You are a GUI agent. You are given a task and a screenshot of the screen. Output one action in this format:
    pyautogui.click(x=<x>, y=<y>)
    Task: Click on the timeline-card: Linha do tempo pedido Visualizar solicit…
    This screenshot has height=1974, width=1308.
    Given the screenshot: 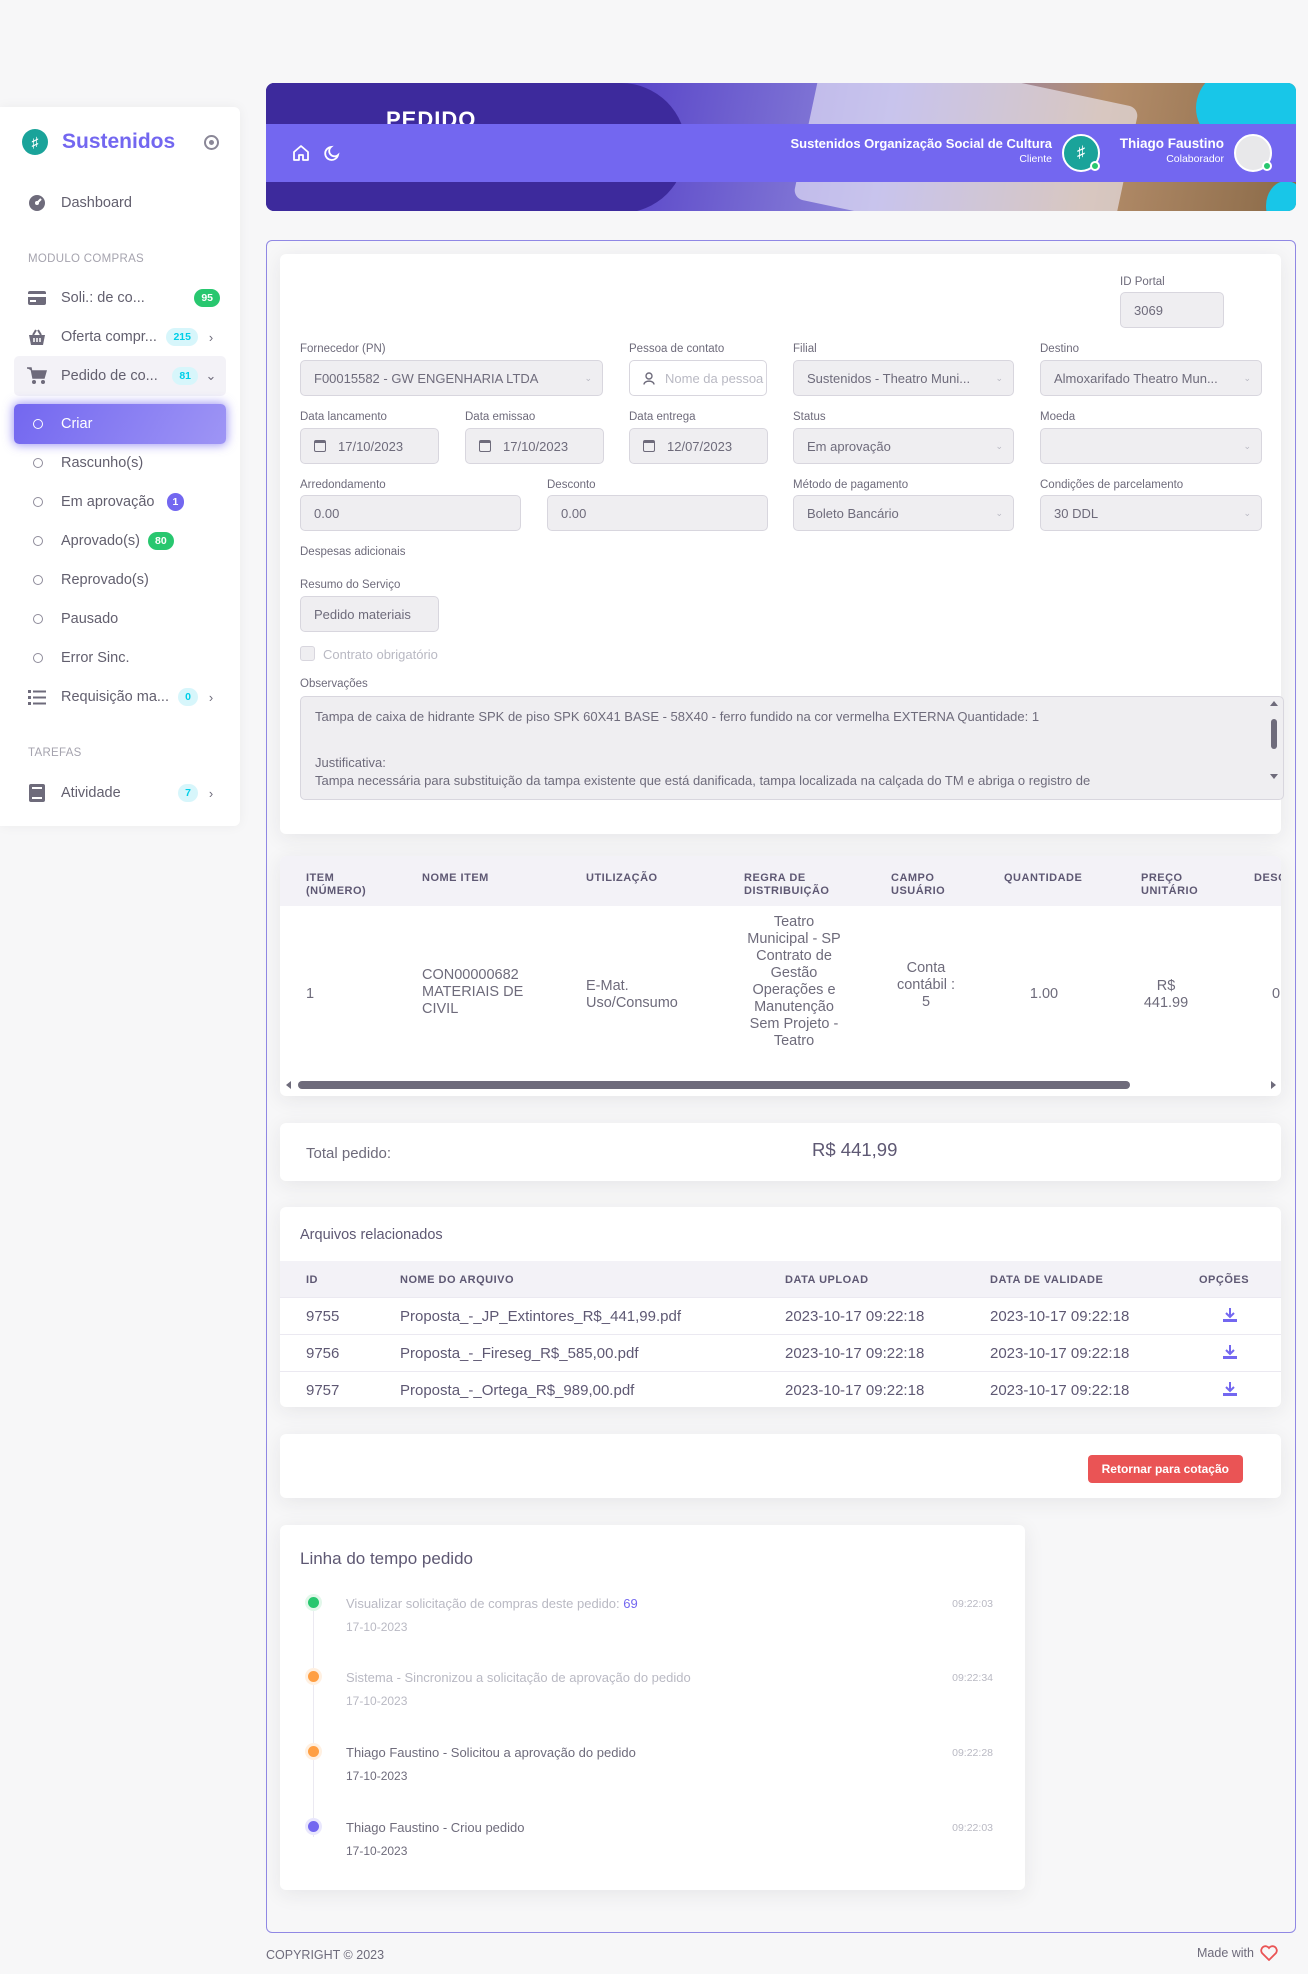 What is the action you would take?
    pyautogui.click(x=652, y=1707)
    